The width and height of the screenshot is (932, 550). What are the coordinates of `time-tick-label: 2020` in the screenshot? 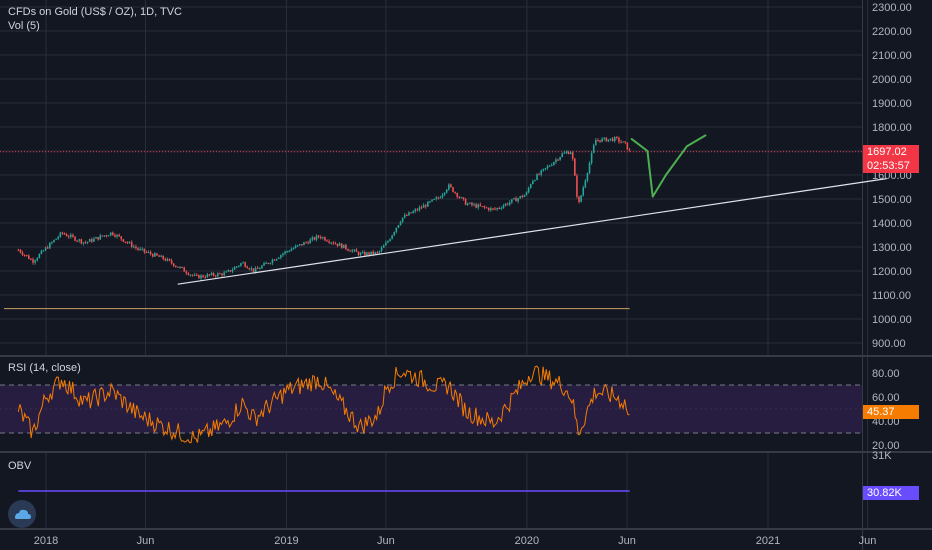 It's located at (527, 541).